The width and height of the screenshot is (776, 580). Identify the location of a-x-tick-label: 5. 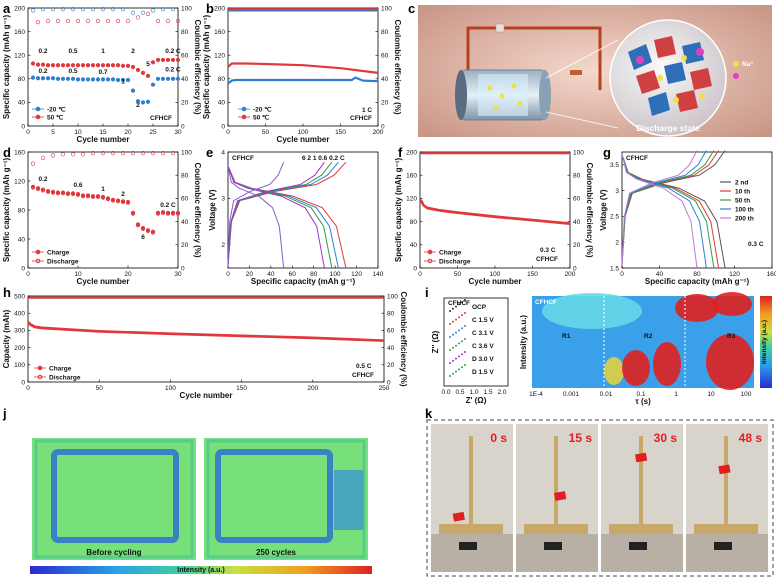
(53, 132).